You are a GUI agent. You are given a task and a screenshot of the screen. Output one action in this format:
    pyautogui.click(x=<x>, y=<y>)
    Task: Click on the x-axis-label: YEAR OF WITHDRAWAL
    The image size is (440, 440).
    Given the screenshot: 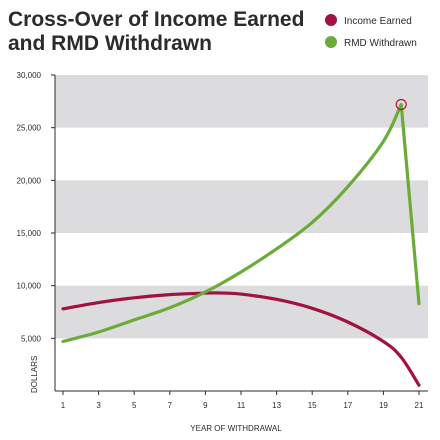 What is the action you would take?
    pyautogui.click(x=236, y=428)
    